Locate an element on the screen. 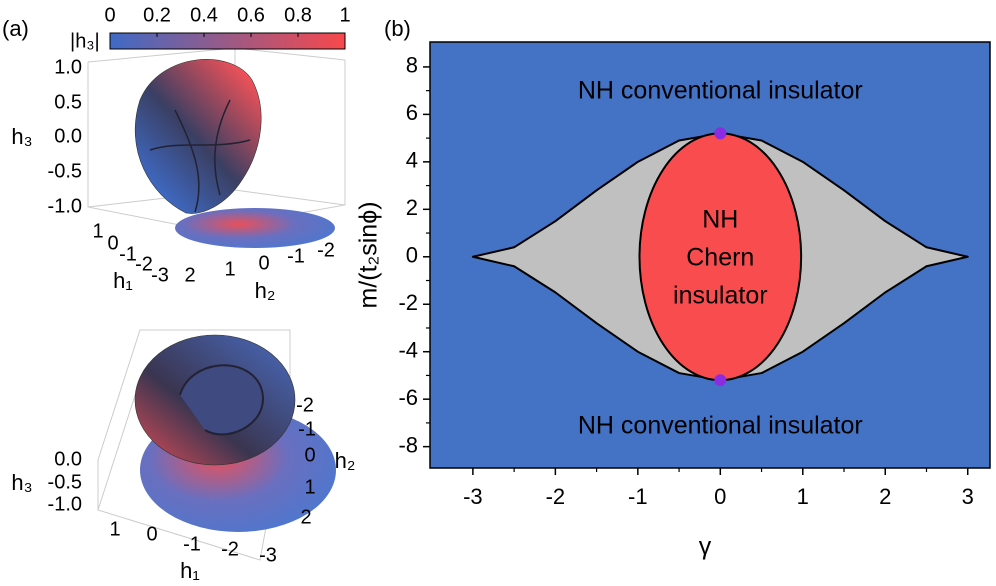 The width and height of the screenshot is (996, 586). colorbar-tick-label: 0 is located at coordinates (109, 15).